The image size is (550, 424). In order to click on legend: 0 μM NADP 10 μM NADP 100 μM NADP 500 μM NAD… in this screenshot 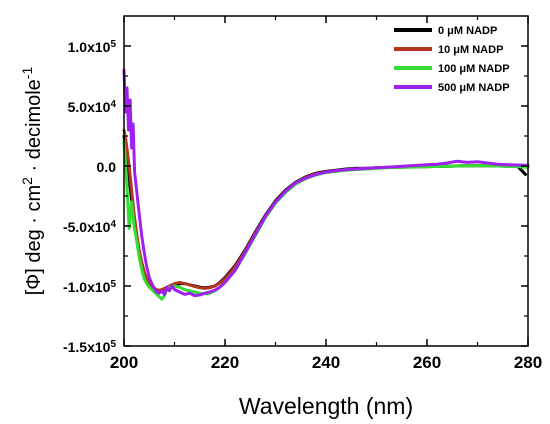, I will do `click(452, 59)`.